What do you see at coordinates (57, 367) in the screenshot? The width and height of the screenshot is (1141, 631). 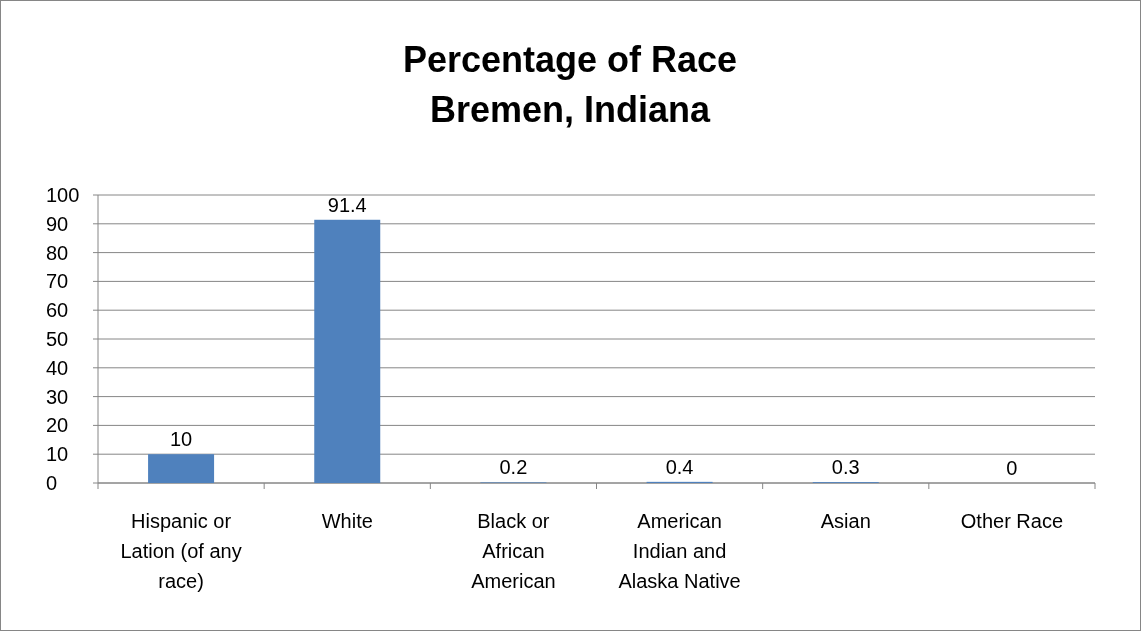 I see `y-tick-label: 40` at bounding box center [57, 367].